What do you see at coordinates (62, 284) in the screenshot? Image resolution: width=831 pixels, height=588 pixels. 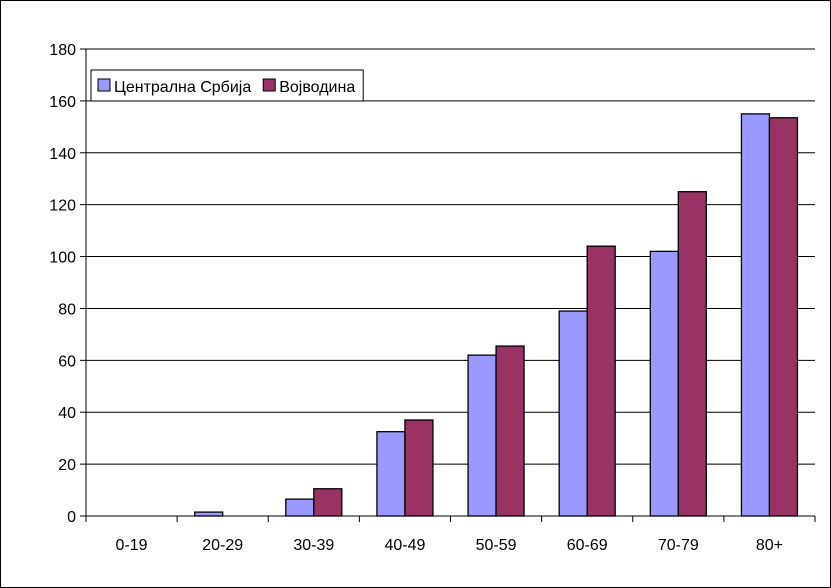 I see `y-tick-labels: 0 20 40 60 80 100 120 140 160 180` at bounding box center [62, 284].